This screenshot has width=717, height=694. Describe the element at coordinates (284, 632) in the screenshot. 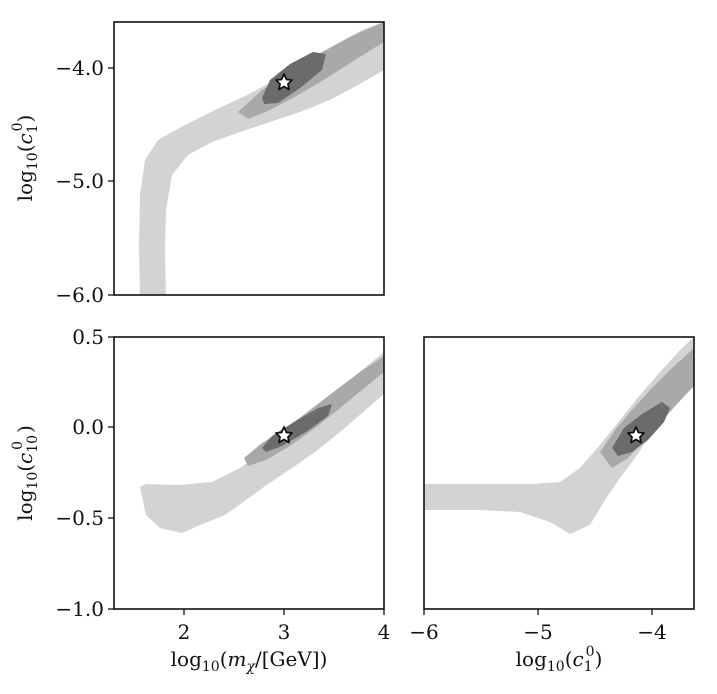

I see `x-tick-label: 3` at that location.